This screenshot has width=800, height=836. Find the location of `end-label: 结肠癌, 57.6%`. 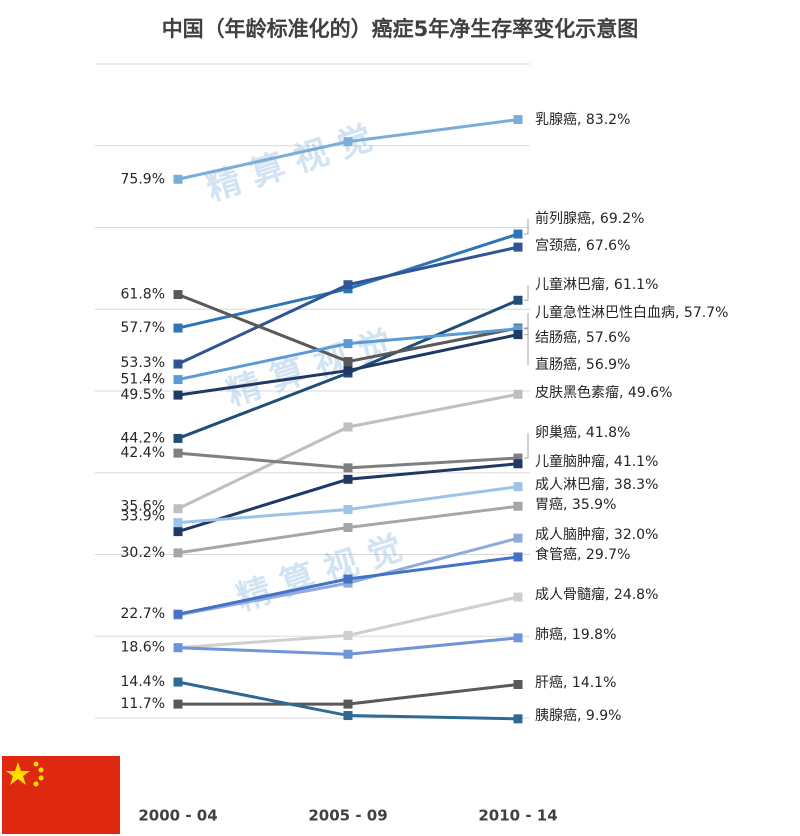

end-label: 结肠癌, 57.6% is located at coordinates (582, 338).